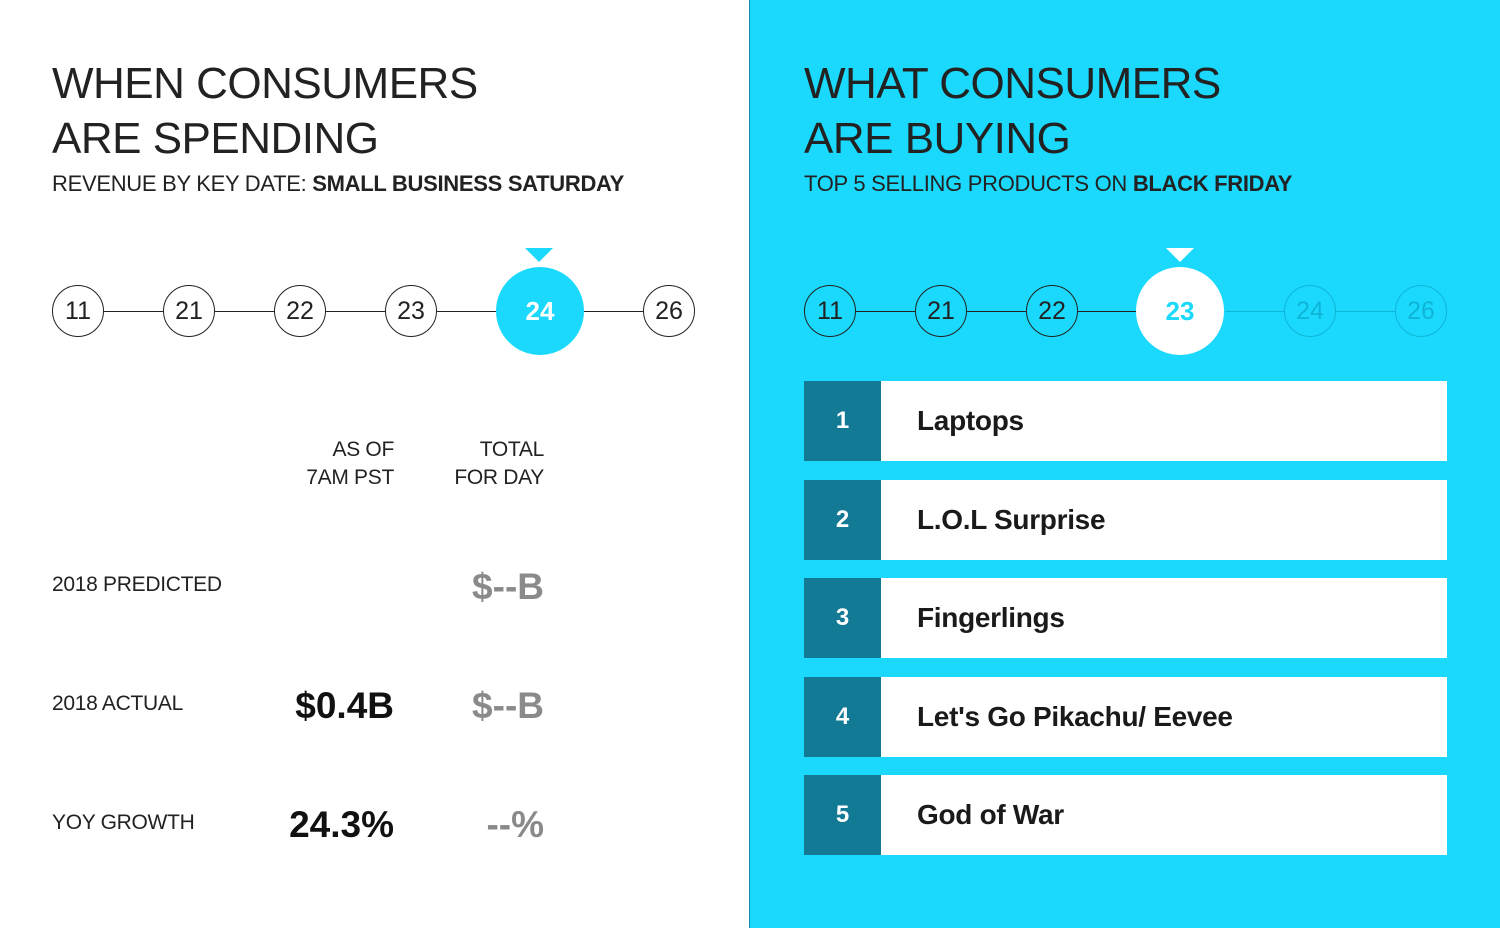 Image resolution: width=1500 pixels, height=928 pixels. What do you see at coordinates (499, 463) in the screenshot?
I see `column-header-total: TOTAL FOR DAY` at bounding box center [499, 463].